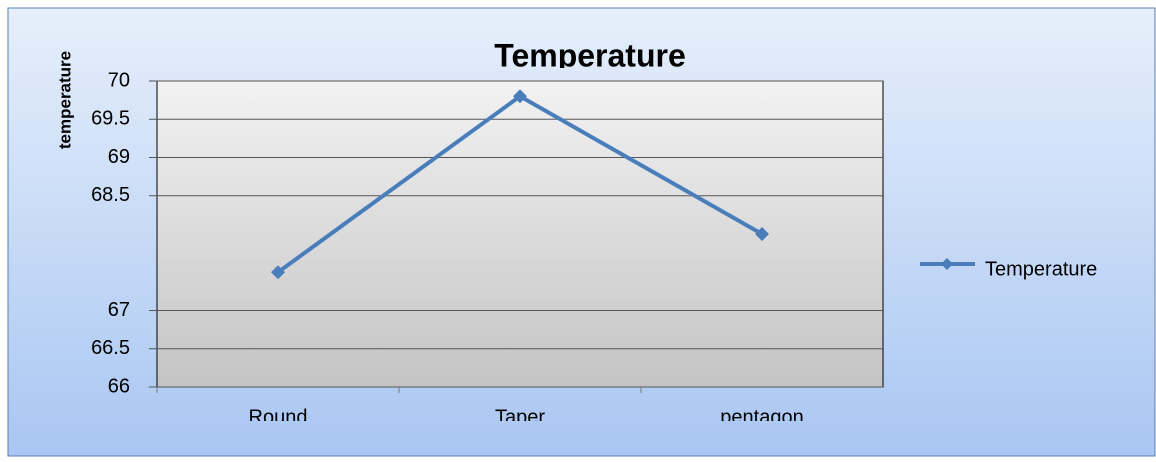  I want to click on legend-label: Temperature, so click(1041, 269).